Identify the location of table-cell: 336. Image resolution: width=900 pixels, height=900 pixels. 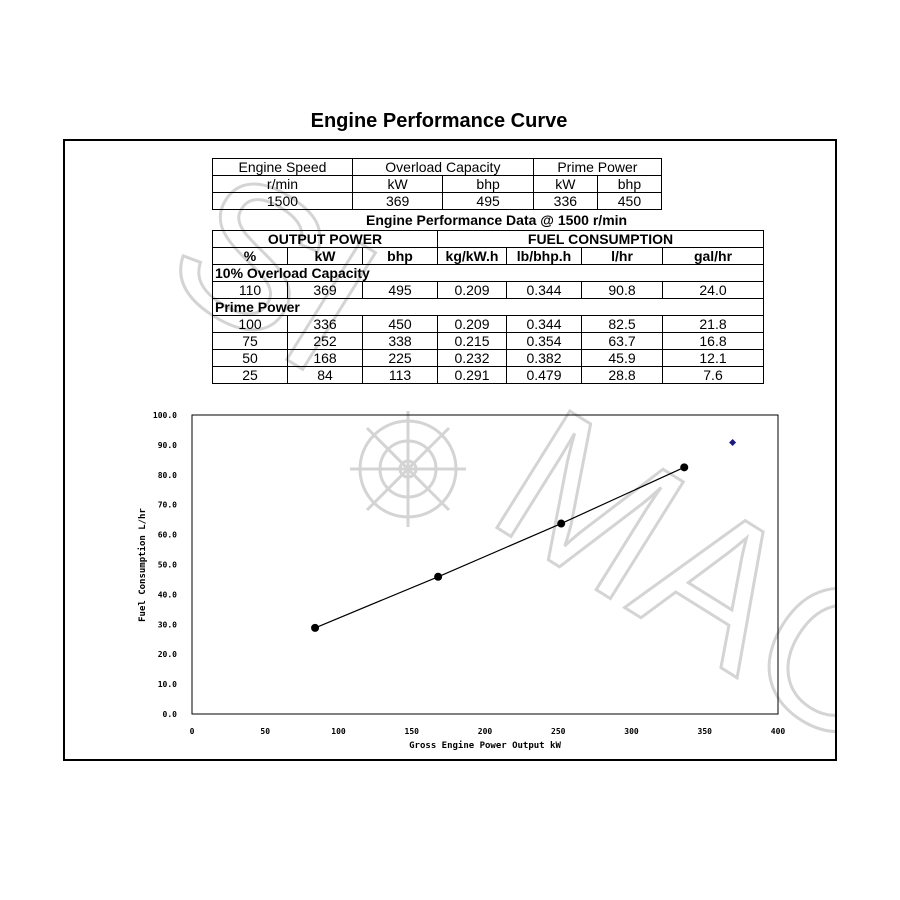
(325, 324).